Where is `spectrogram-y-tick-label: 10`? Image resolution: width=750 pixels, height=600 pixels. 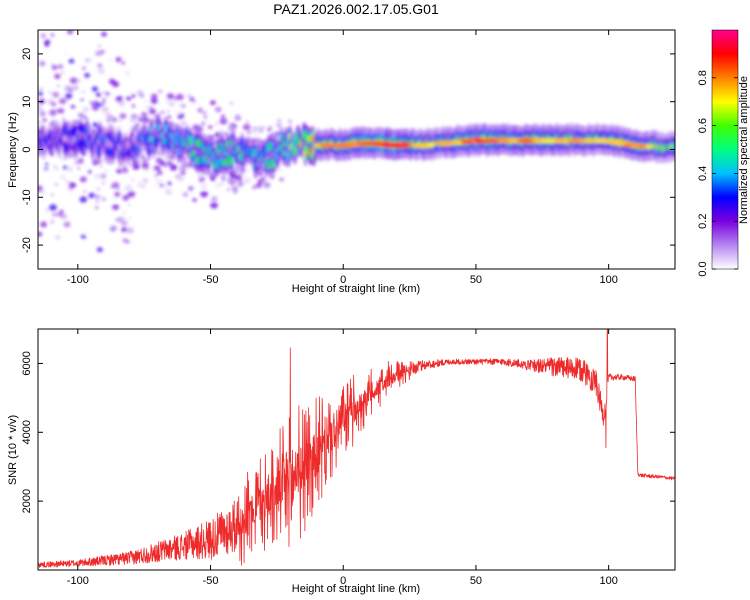
spectrogram-y-tick-label: 10 is located at coordinates (27, 102).